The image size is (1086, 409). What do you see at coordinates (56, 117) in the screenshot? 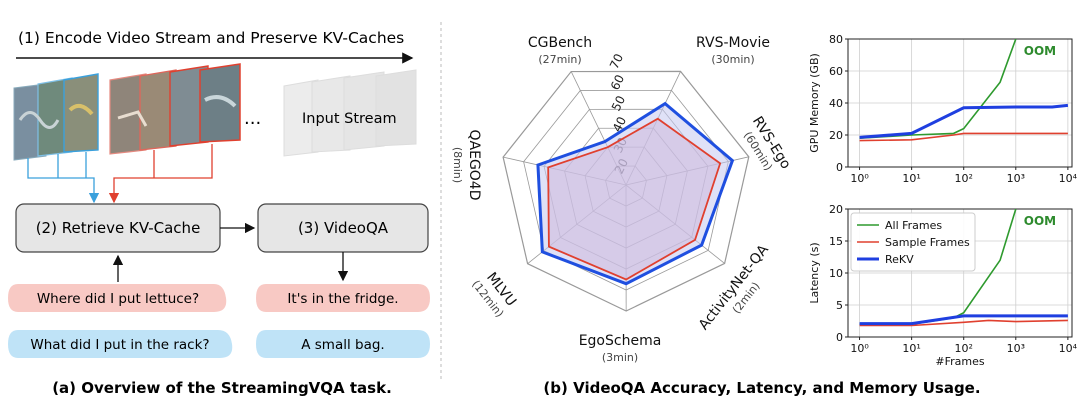
I see `frame-stack-blue` at bounding box center [56, 117].